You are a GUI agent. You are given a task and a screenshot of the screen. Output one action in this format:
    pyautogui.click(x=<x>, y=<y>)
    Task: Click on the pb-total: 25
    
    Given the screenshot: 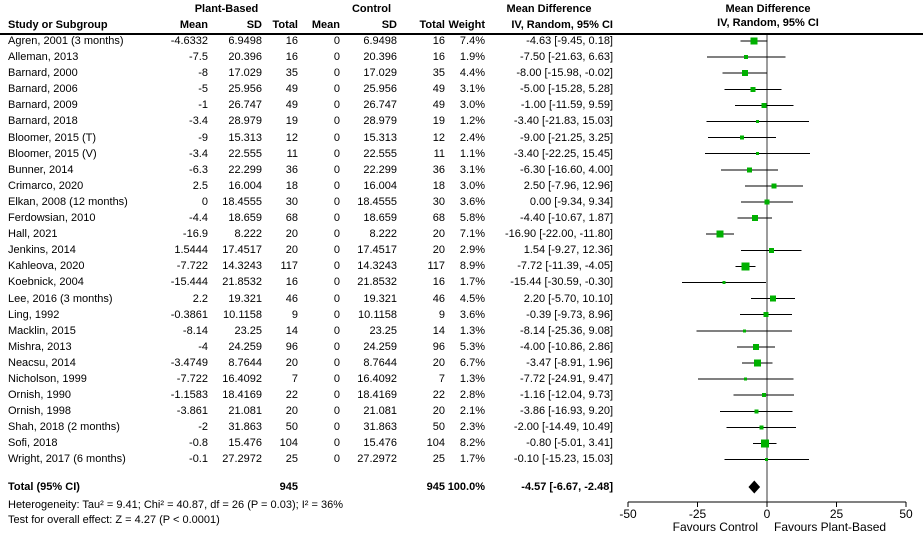 What is the action you would take?
    pyautogui.click(x=291, y=459)
    